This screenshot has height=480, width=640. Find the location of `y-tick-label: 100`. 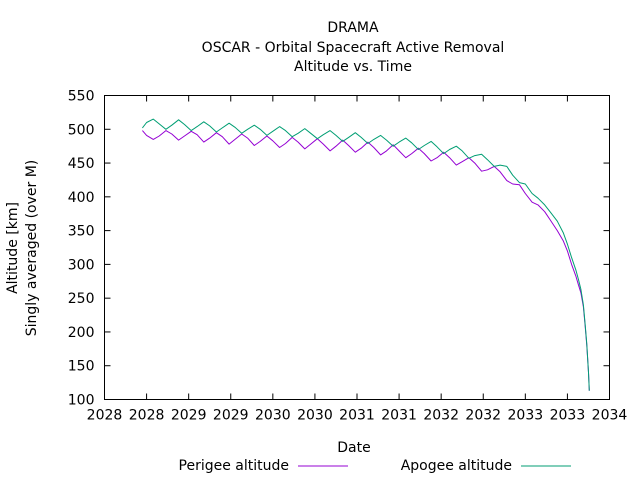

y-tick-label: 100 is located at coordinates (81, 401).